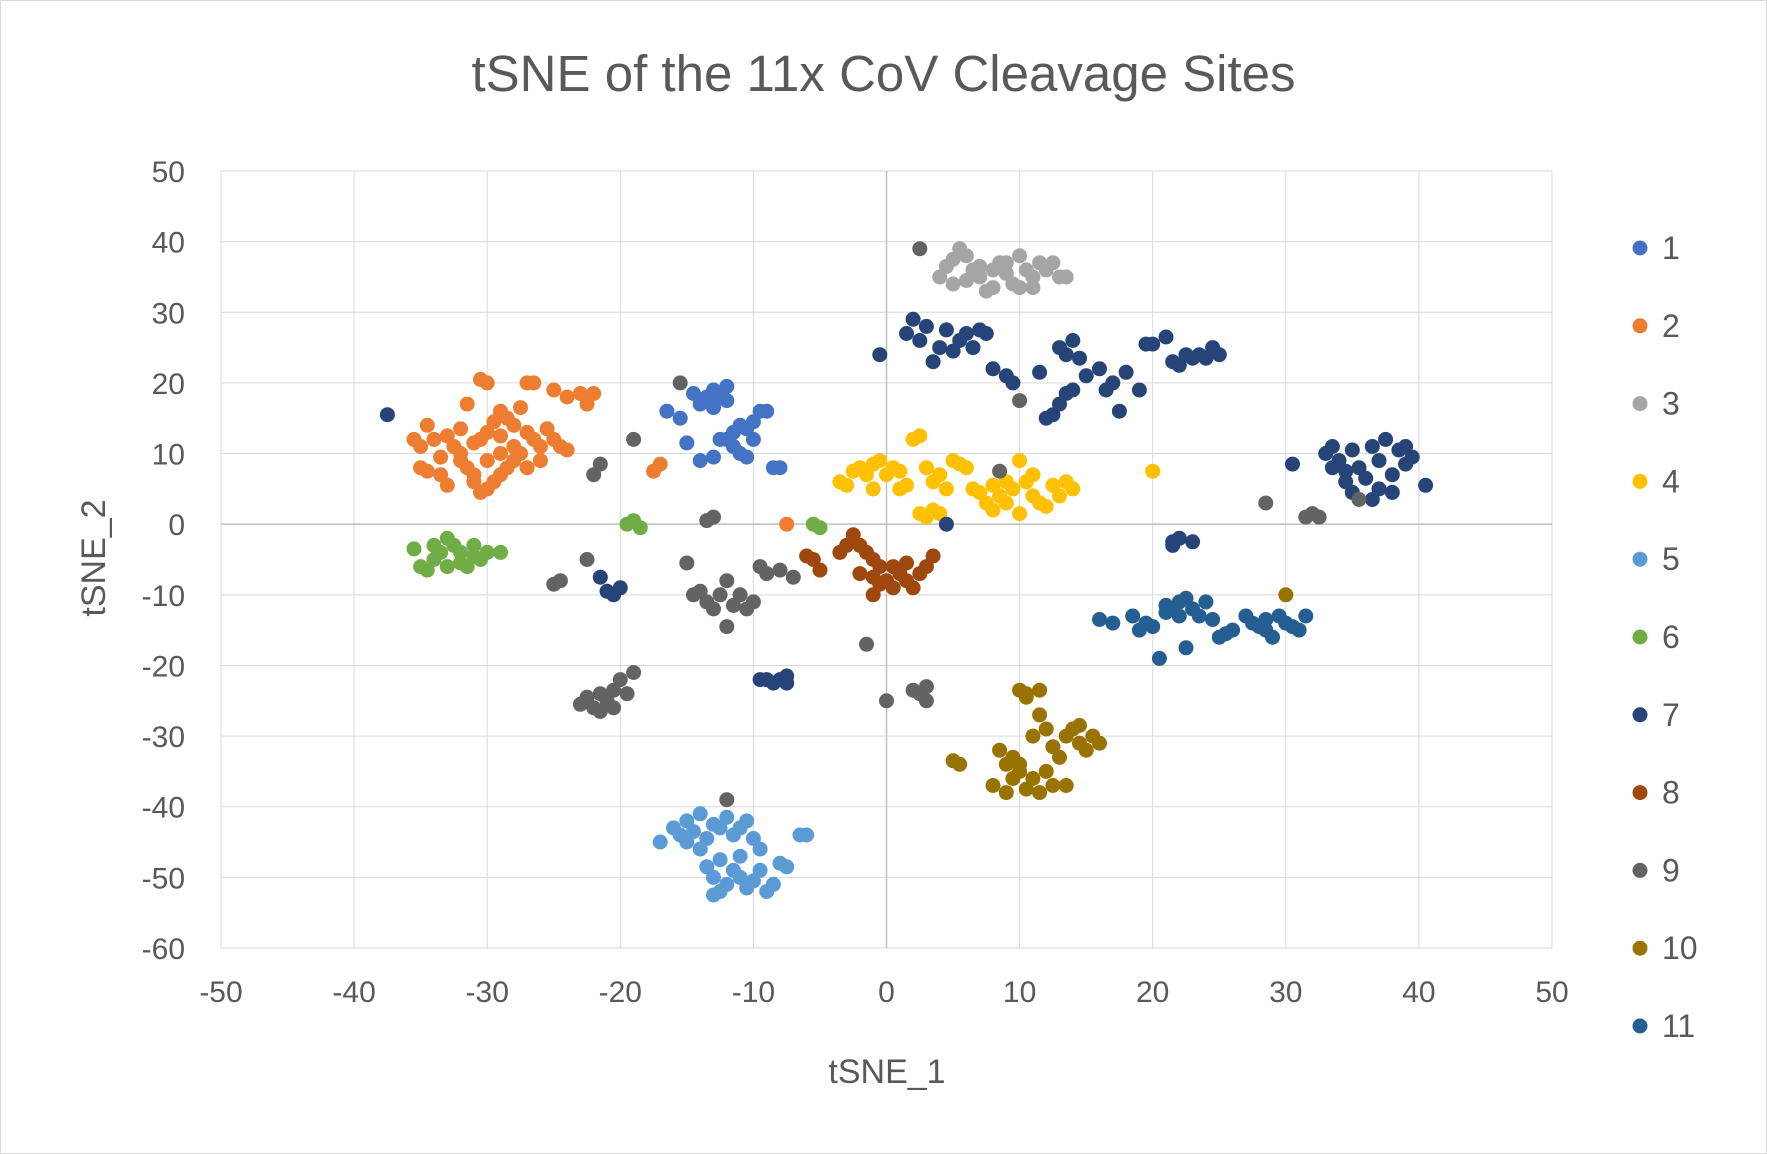 Image resolution: width=1767 pixels, height=1154 pixels. I want to click on y-axis-label: tSNE_2, so click(94, 557).